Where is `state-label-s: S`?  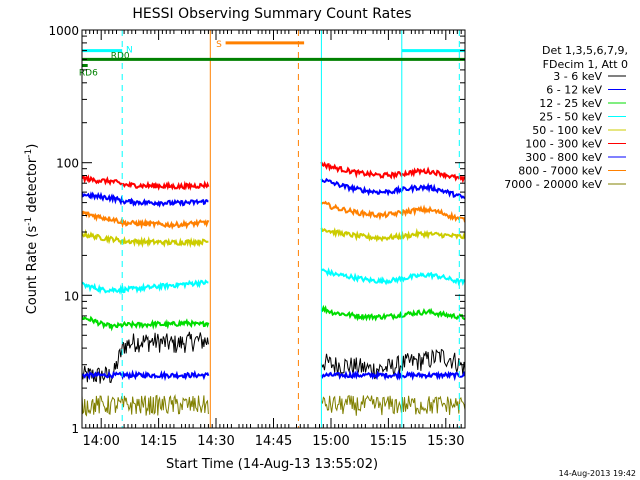 state-label-s: S is located at coordinates (219, 45).